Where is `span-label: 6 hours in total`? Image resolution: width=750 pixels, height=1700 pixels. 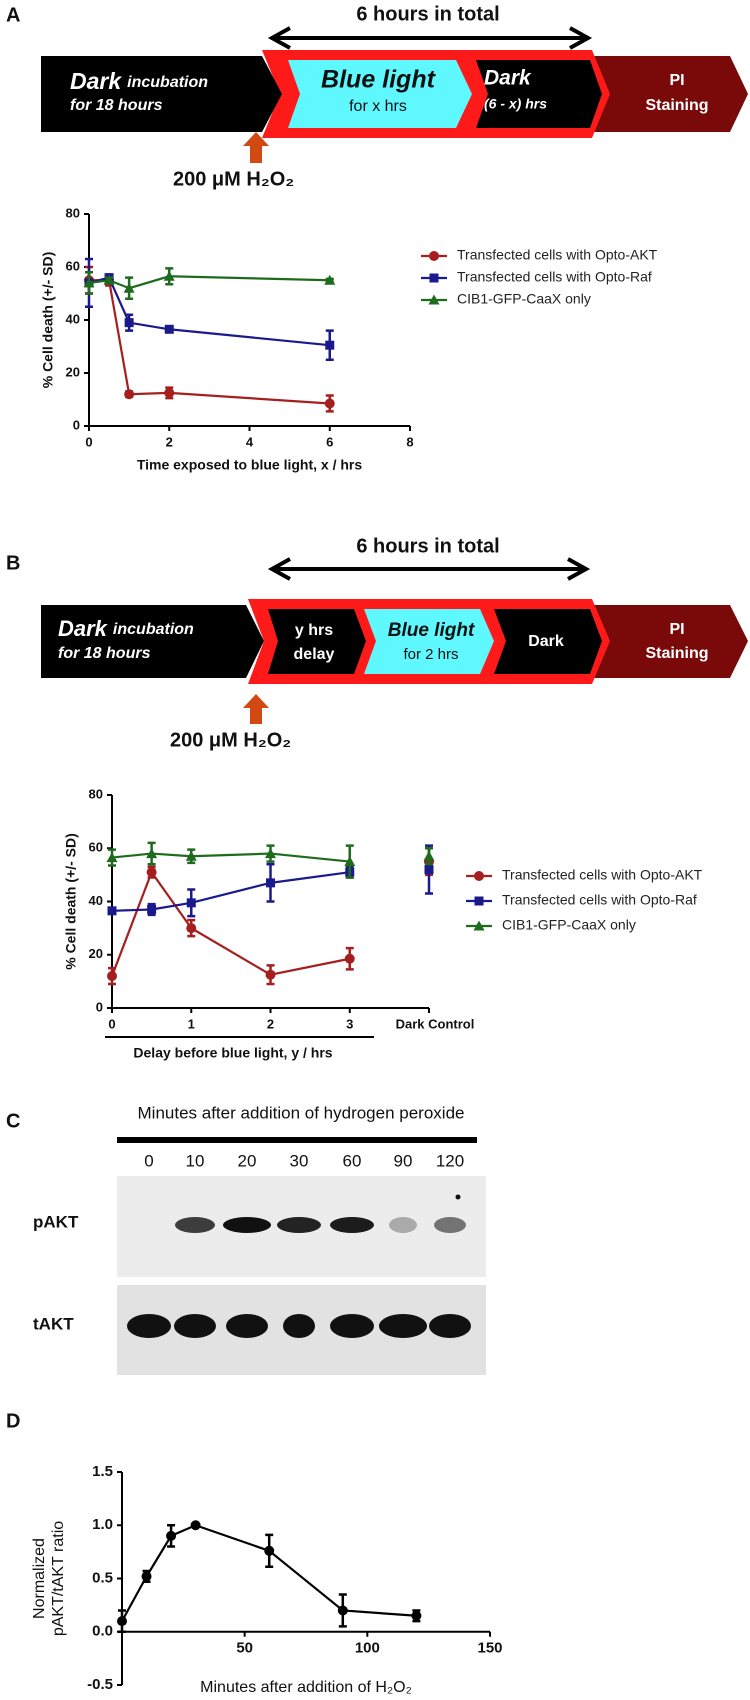 span-label: 6 hours in total is located at coordinates (427, 546).